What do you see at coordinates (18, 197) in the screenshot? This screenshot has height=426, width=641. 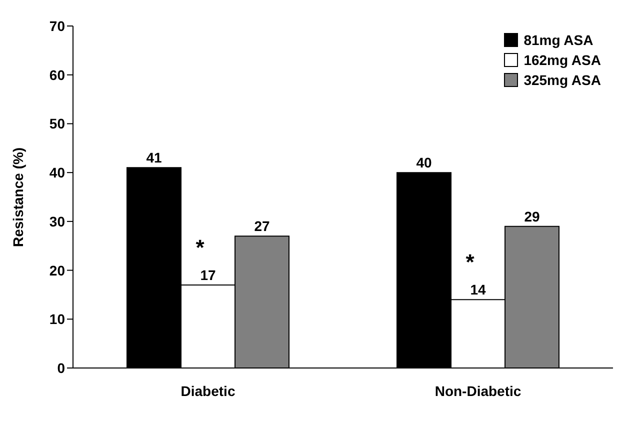 I see `y-axis-title: Resistance (%)` at bounding box center [18, 197].